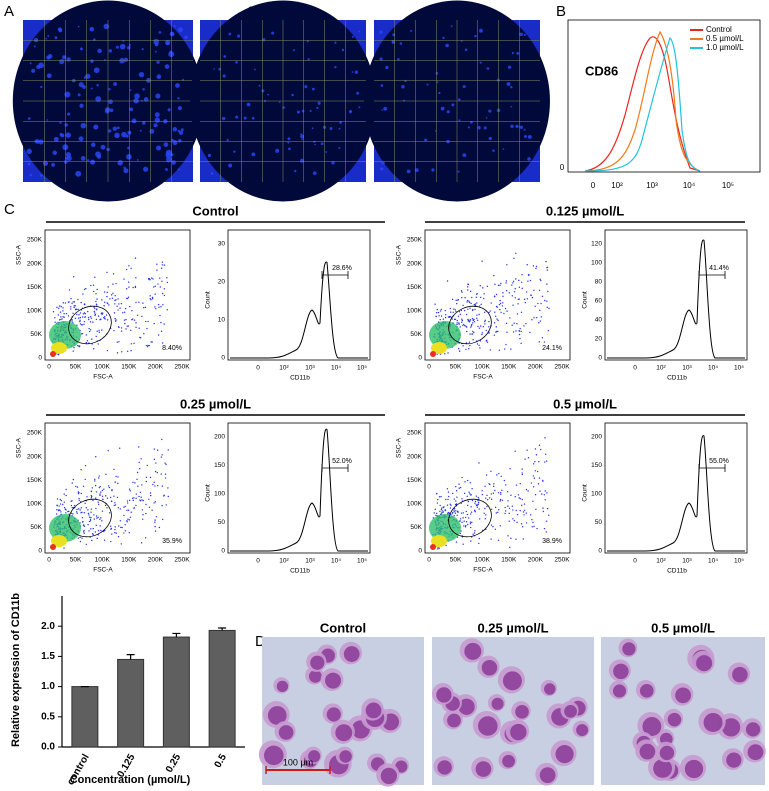  What do you see at coordinates (596, 436) in the screenshot?
I see `y-tick-label: 200` at bounding box center [596, 436].